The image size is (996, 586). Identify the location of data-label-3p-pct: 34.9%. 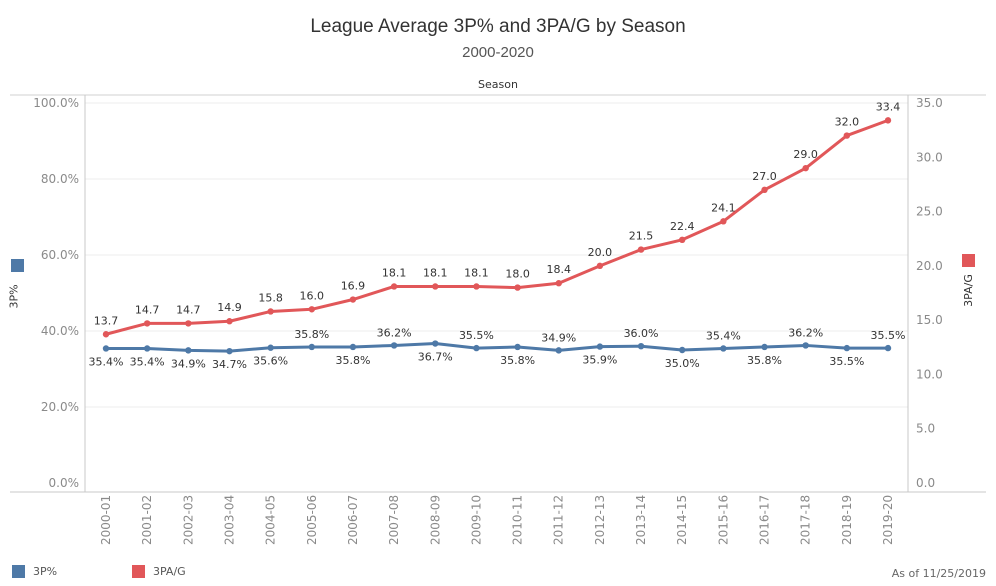
(558, 337).